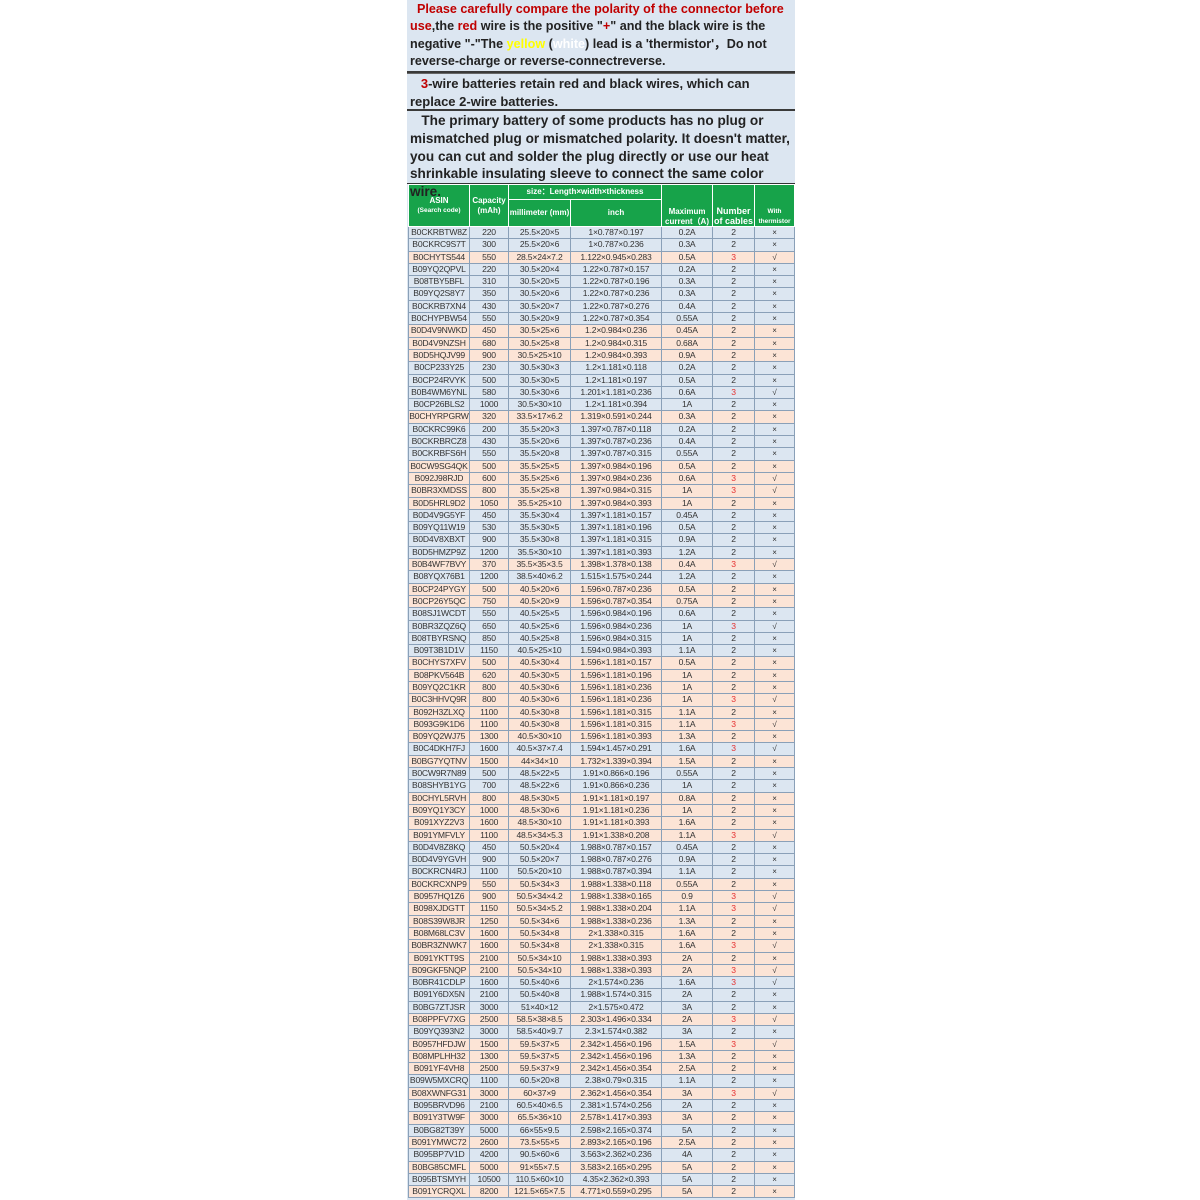 This screenshot has width=1200, height=1200. I want to click on asin-cell: B09YQ2QPVL, so click(439, 269).